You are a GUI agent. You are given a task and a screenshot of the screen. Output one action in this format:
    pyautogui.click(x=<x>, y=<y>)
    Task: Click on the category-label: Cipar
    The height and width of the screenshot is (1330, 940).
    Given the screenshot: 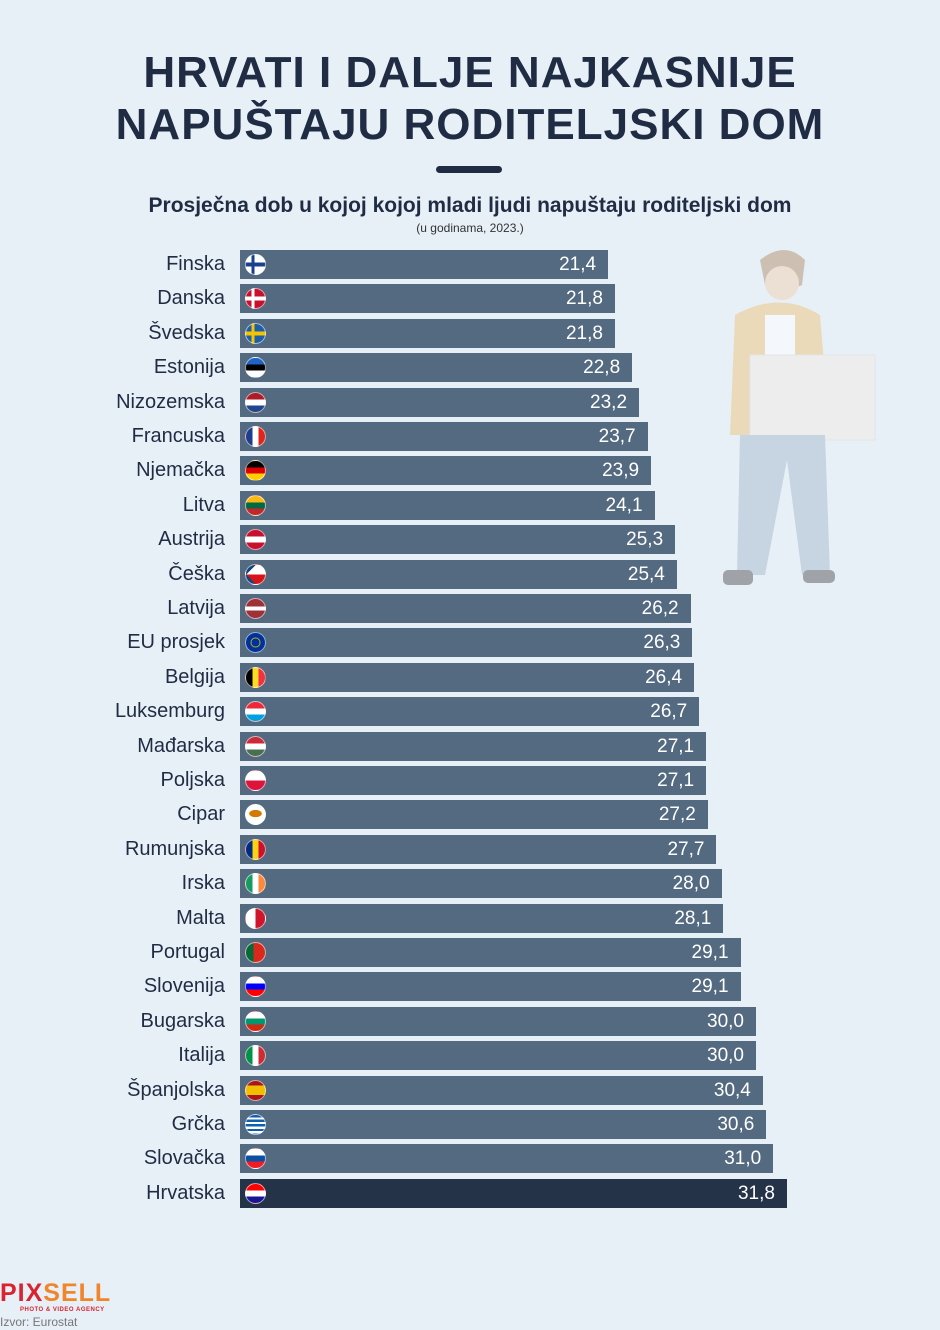 What is the action you would take?
    pyautogui.click(x=201, y=814)
    